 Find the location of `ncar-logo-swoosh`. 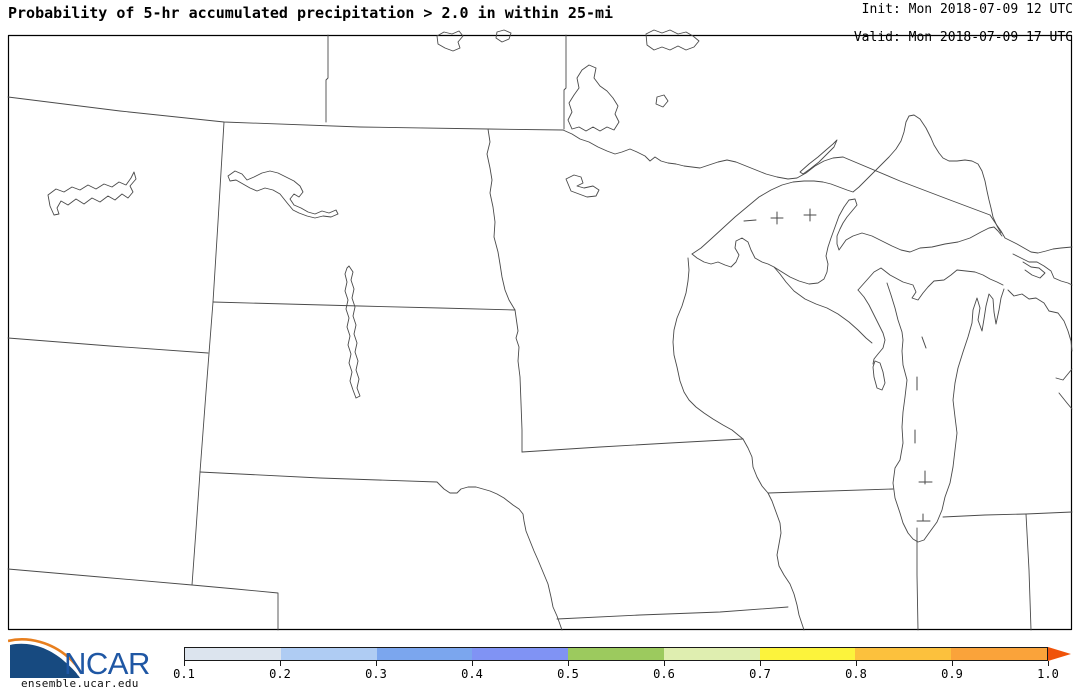

ncar-logo-swoosh is located at coordinates (45, 660).